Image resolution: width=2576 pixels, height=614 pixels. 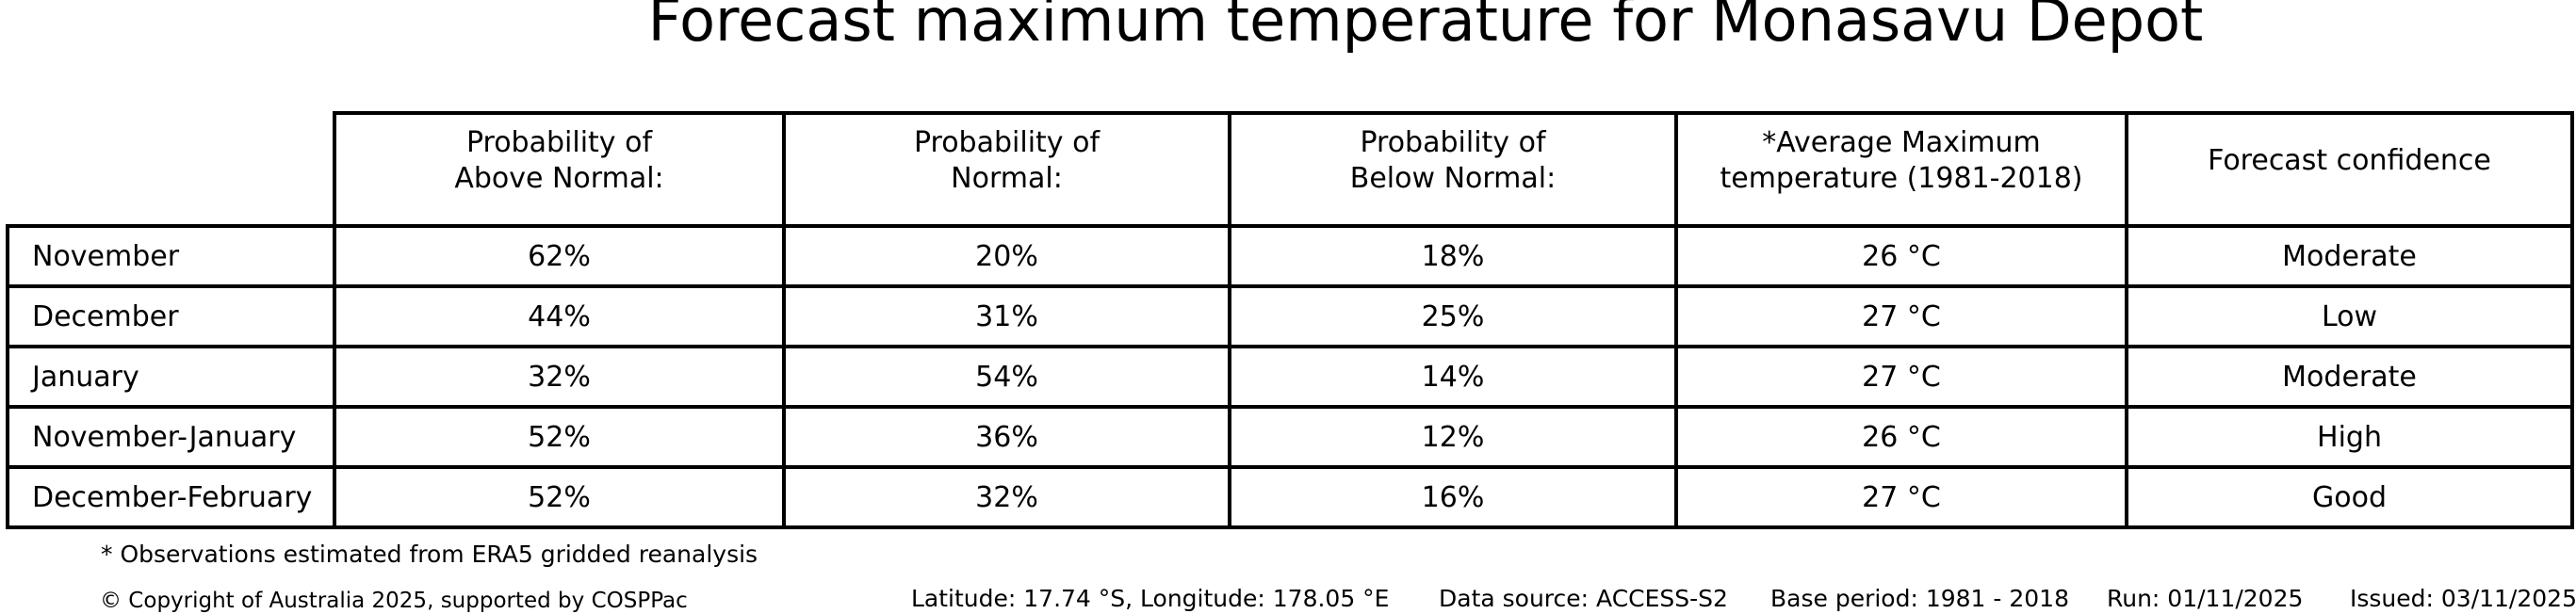 I want to click on latitude-longitude: Latitude: 17.74 °S, Longitude: 178.05 °E, so click(x=1150, y=598).